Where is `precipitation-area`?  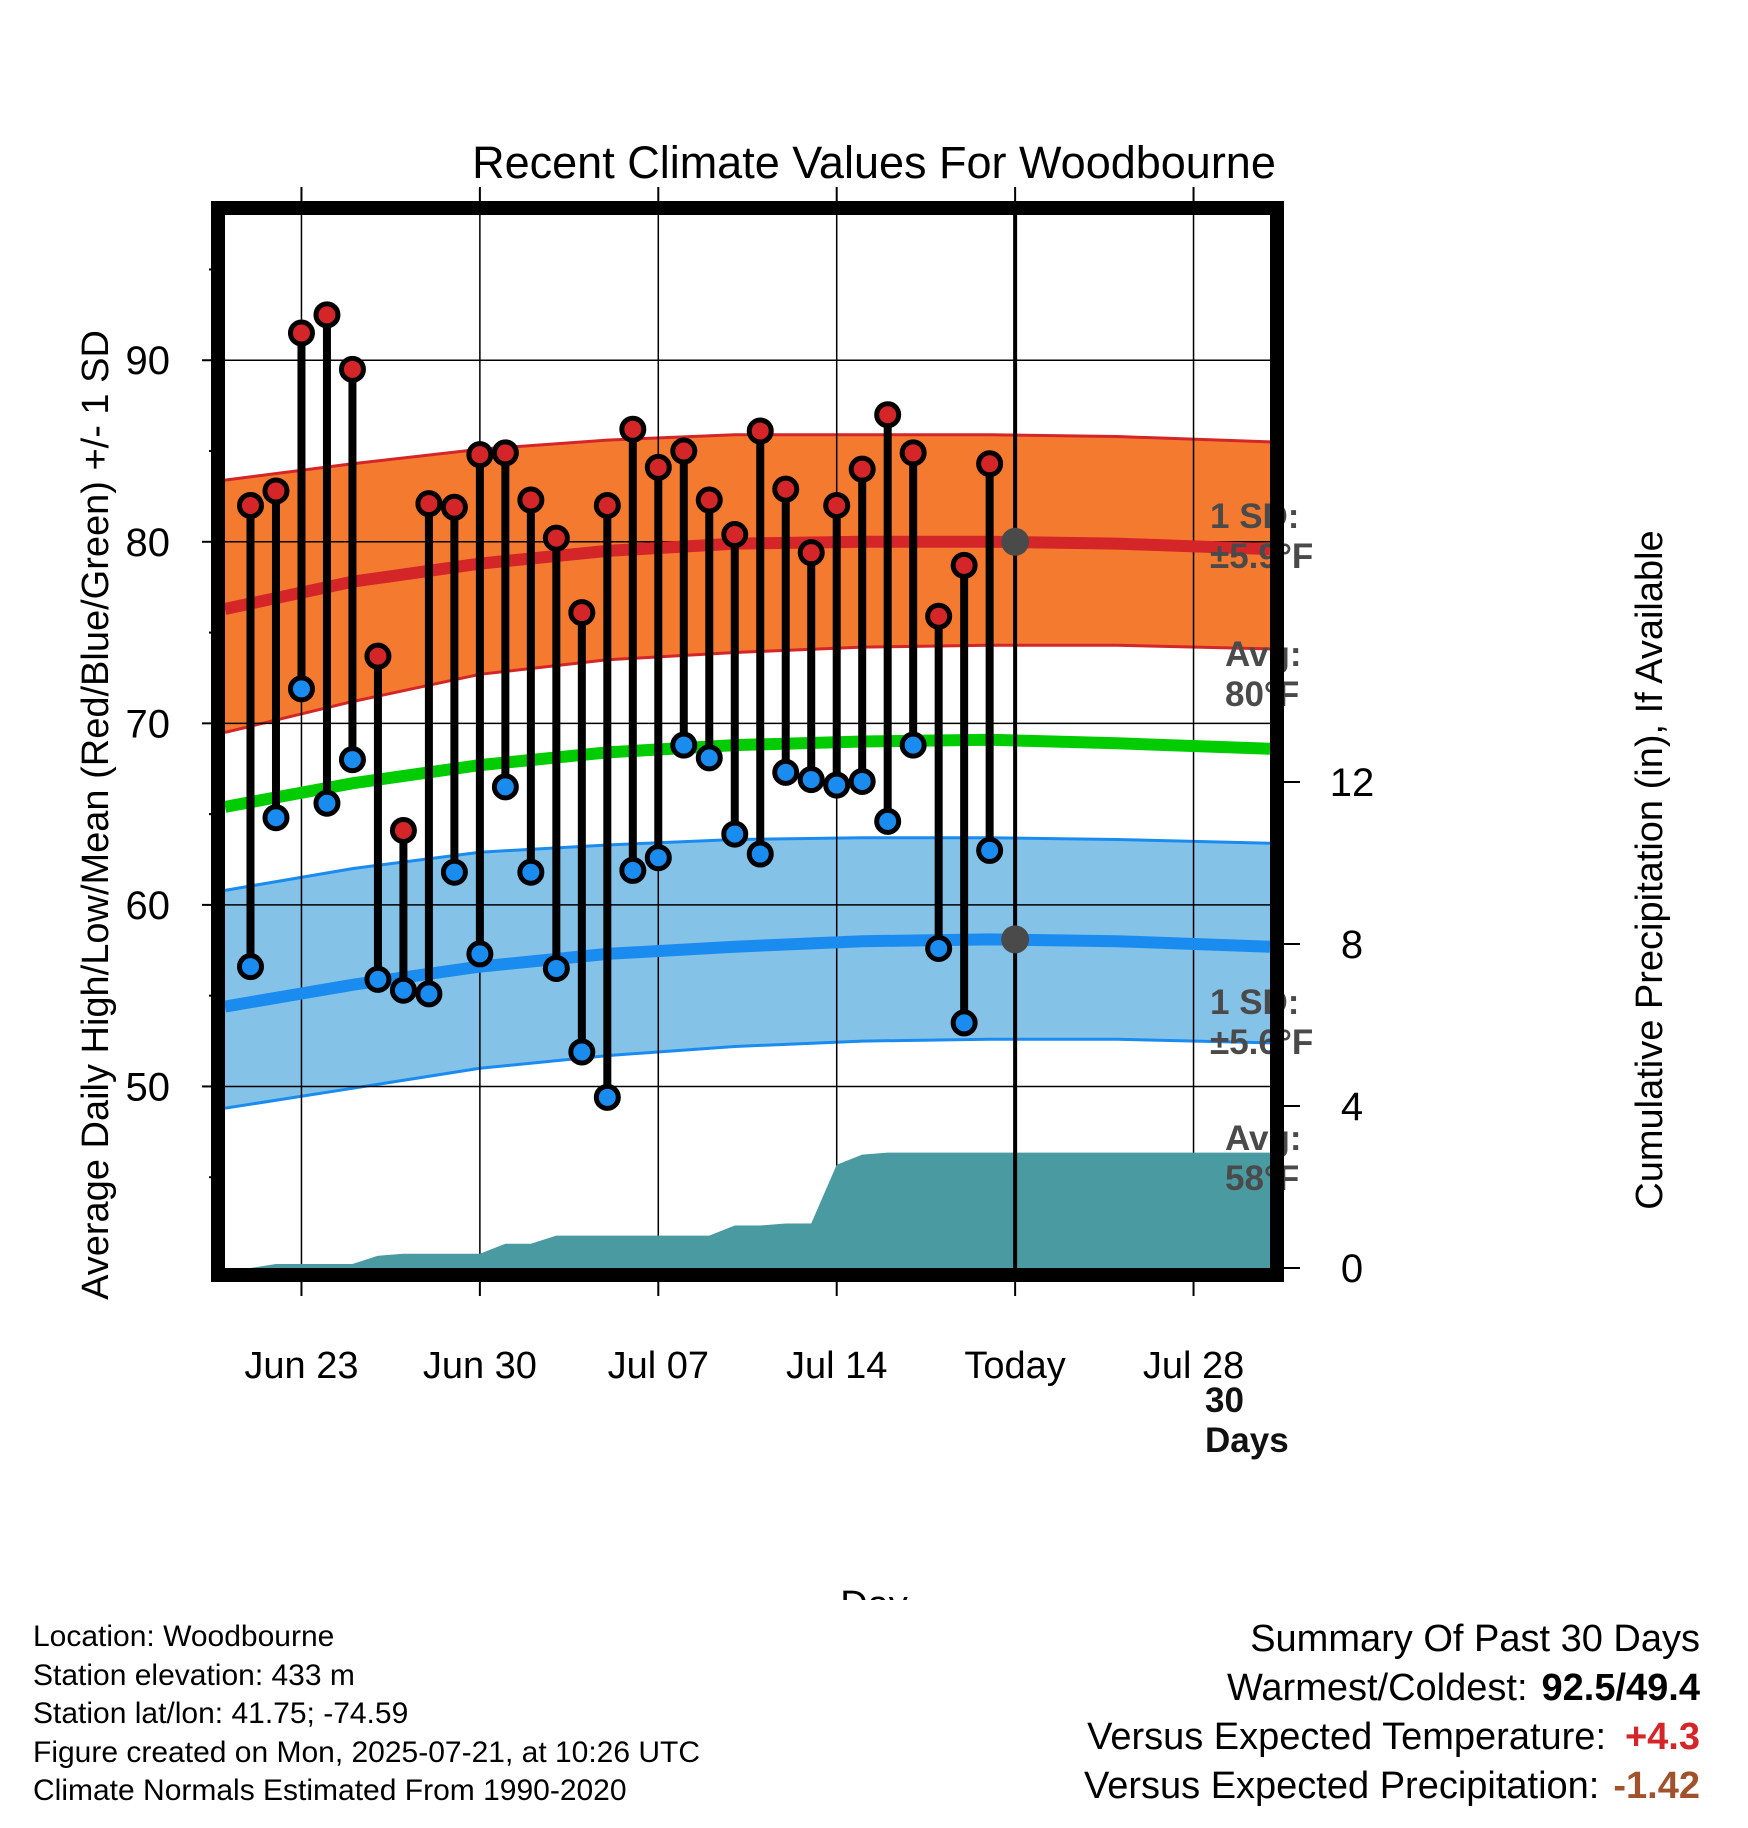 precipitation-area is located at coordinates (760, 1210).